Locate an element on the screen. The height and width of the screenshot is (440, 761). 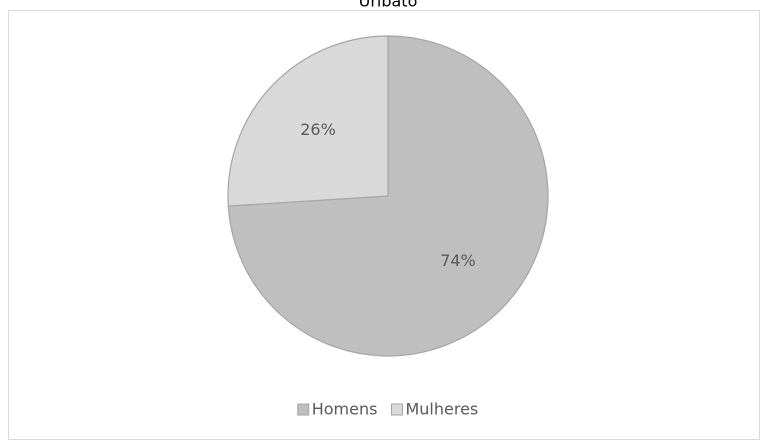
pie-slice is located at coordinates (308, 121).